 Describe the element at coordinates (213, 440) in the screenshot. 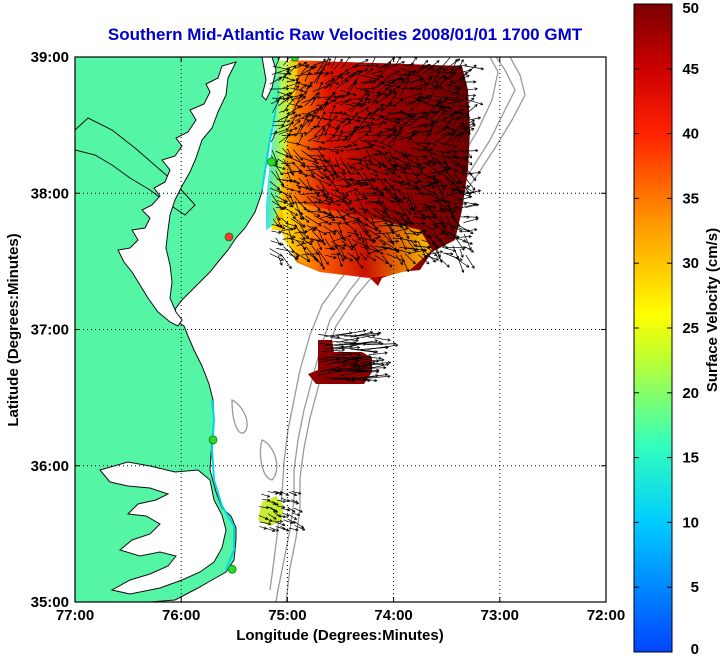

I see `station-marker` at that location.